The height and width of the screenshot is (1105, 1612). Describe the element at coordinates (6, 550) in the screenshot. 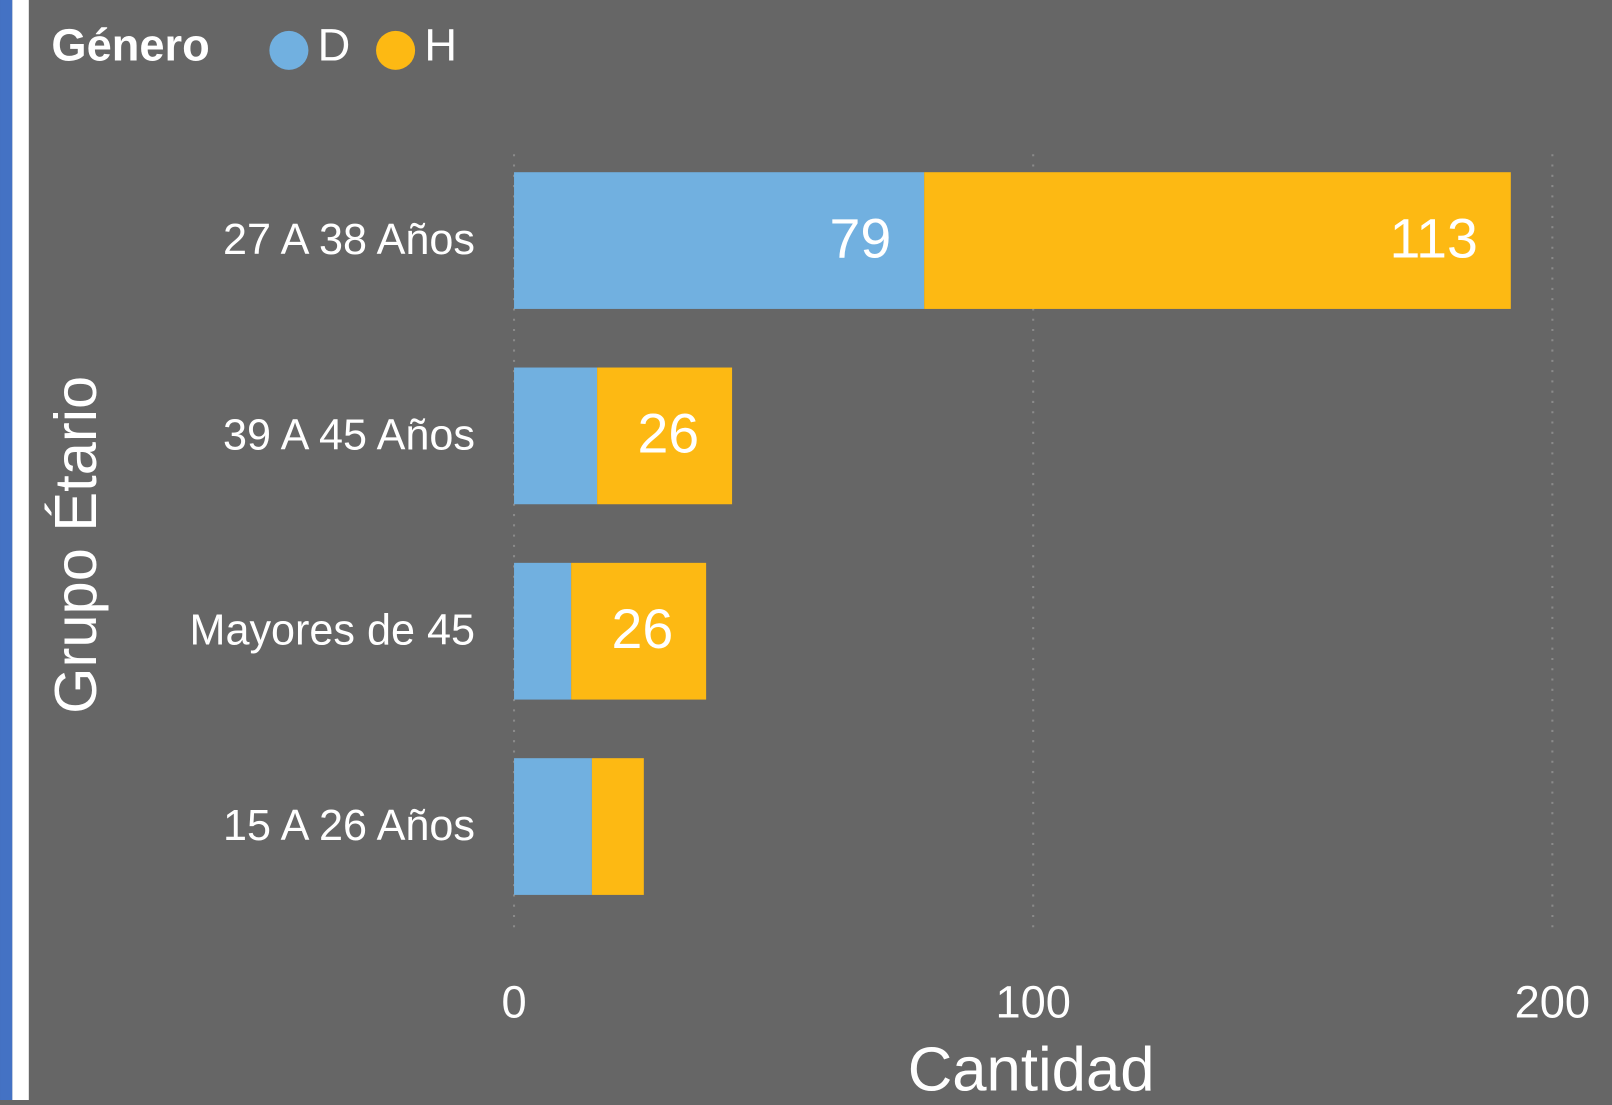

I see `left-stripe` at that location.